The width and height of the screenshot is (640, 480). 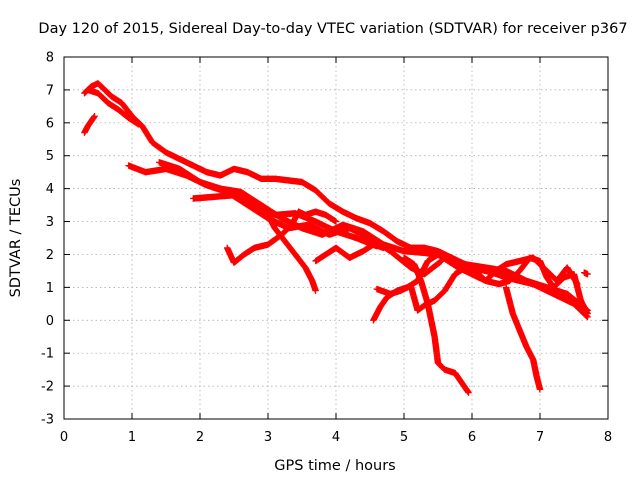 I want to click on y-tick-label: 7, so click(x=50, y=90).